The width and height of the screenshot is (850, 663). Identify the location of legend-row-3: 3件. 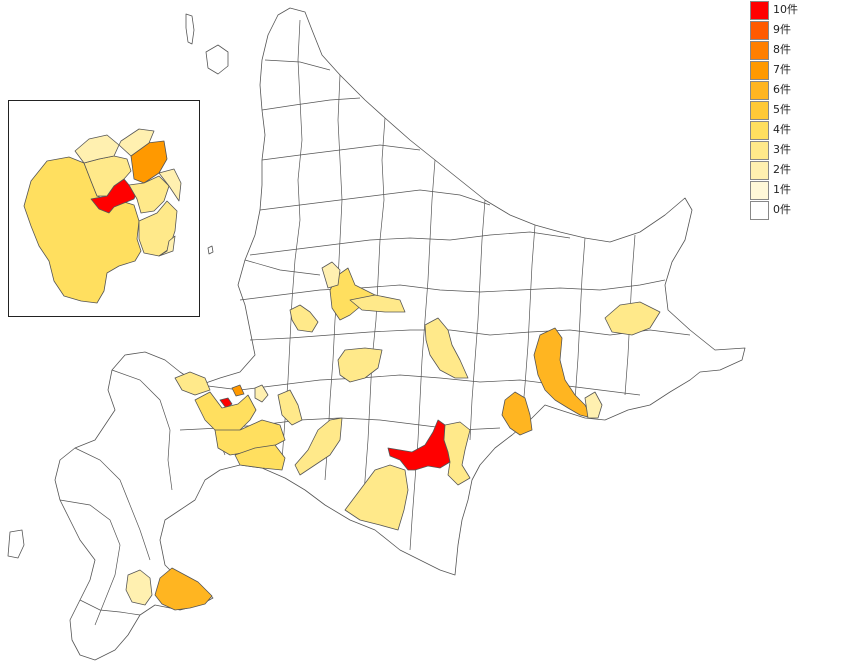
(798, 150).